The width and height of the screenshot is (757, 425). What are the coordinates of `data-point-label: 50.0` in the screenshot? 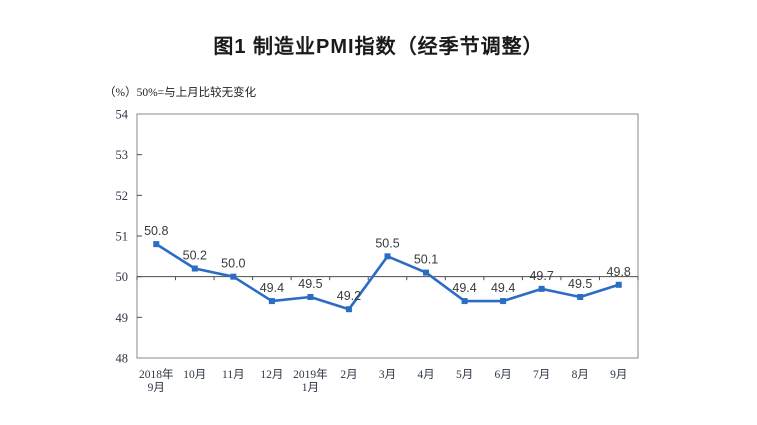 It's located at (233, 264).